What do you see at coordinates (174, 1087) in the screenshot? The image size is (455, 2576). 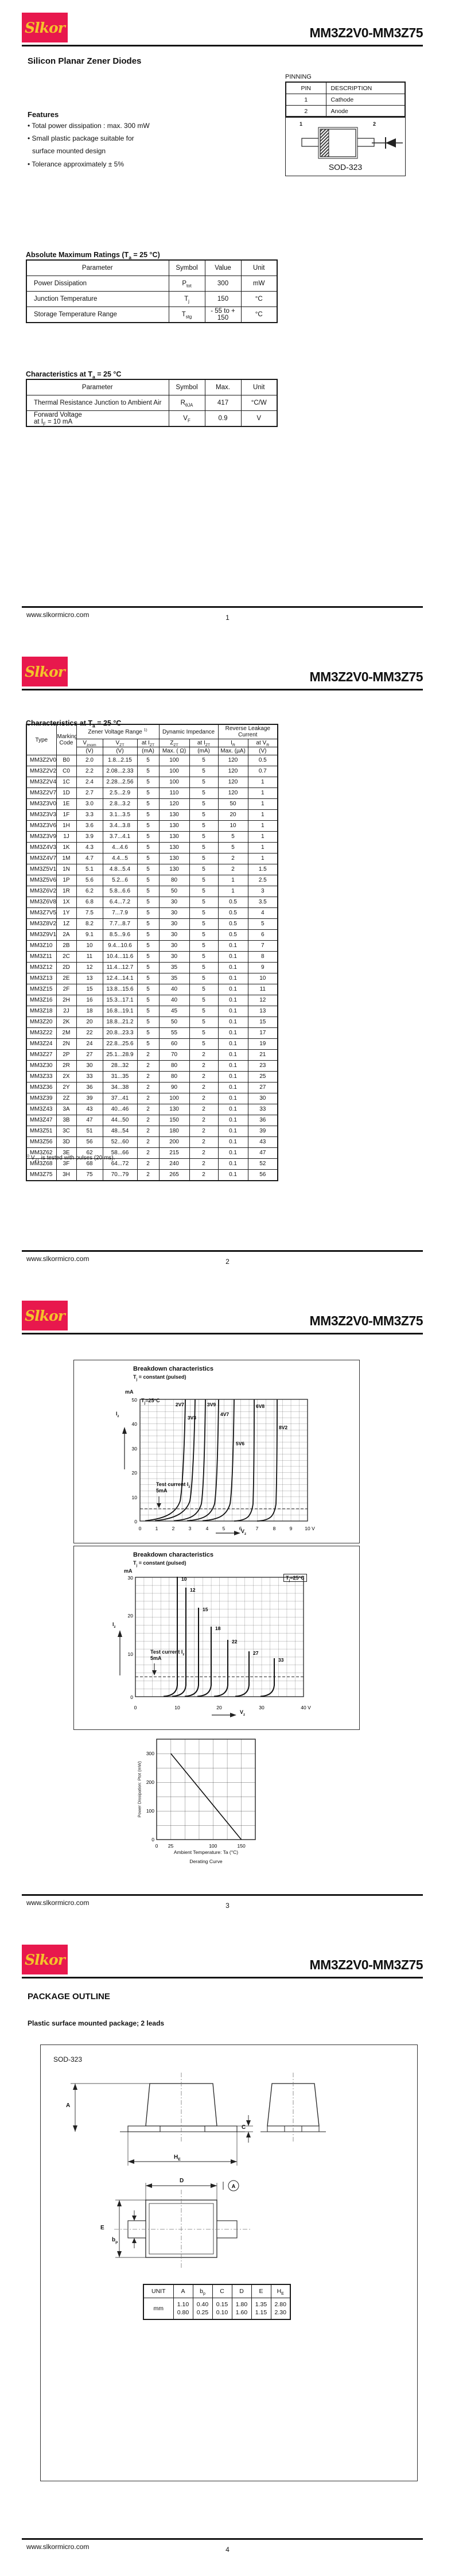 I see `table-cell: 90` at bounding box center [174, 1087].